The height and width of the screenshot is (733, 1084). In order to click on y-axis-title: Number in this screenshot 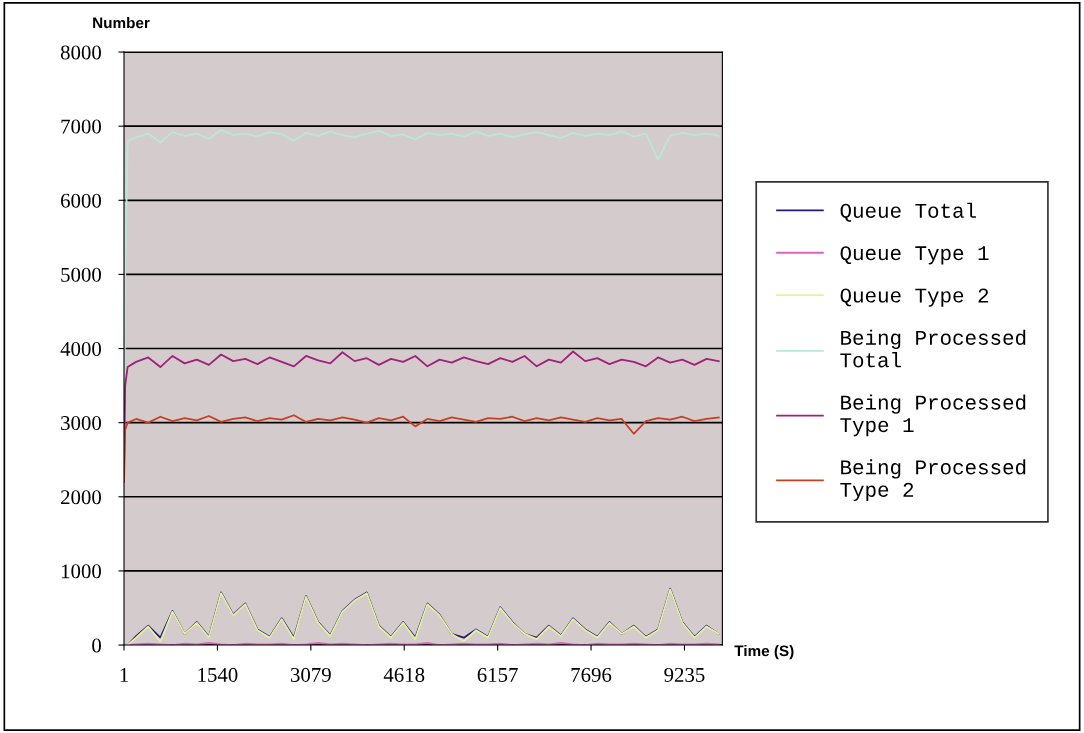, I will do `click(121, 23)`.